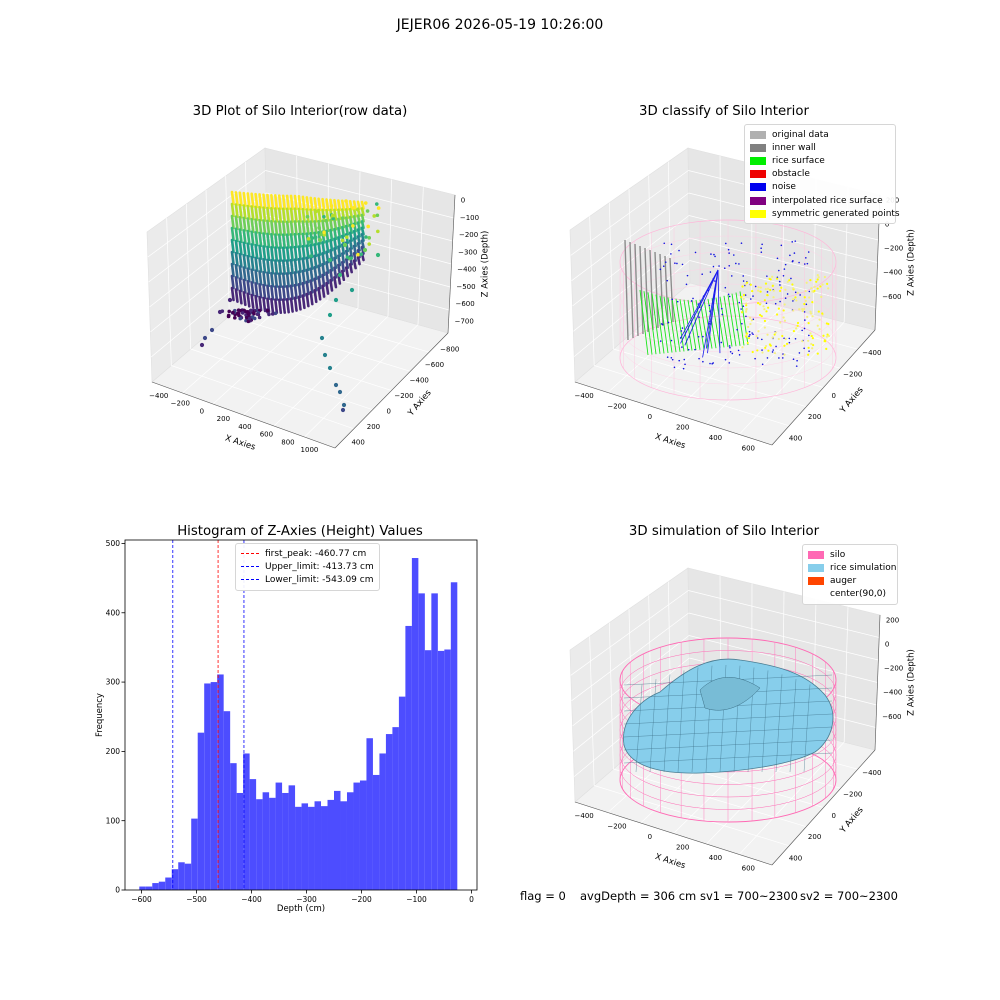 The height and width of the screenshot is (1000, 1000). Describe the element at coordinates (250, 580) in the screenshot. I see `legend-line-blue` at that location.